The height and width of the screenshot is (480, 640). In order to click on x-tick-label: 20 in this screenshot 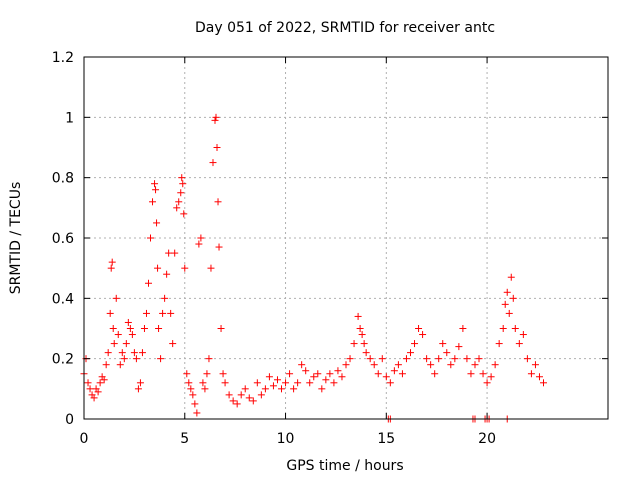, I will do `click(487, 439)`.